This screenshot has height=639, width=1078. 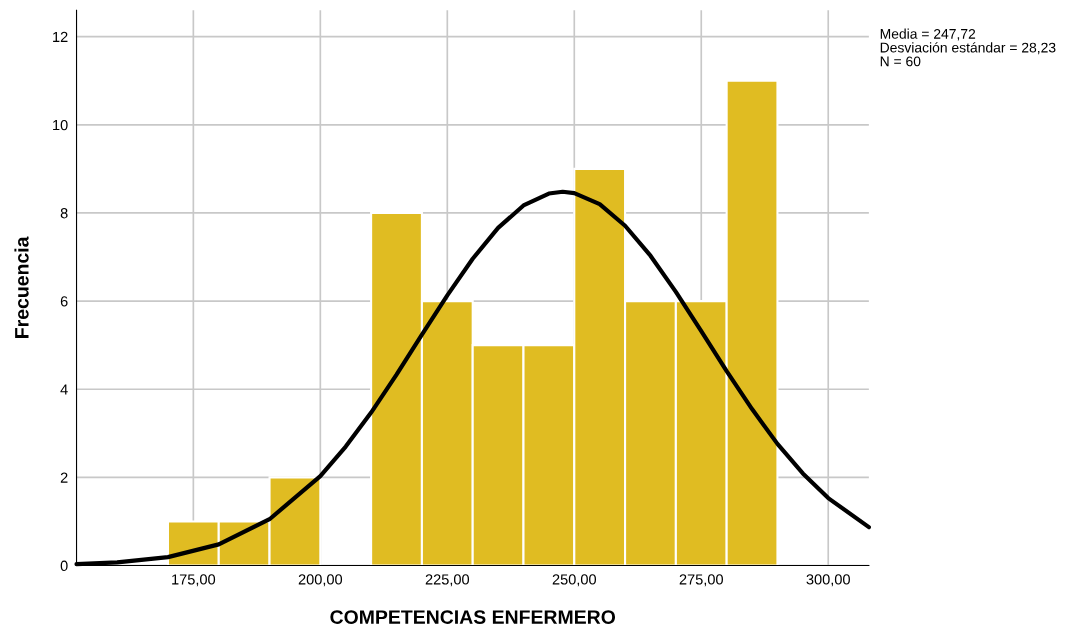 What do you see at coordinates (574, 580) in the screenshot?
I see `x-tick-label: 250,00` at bounding box center [574, 580].